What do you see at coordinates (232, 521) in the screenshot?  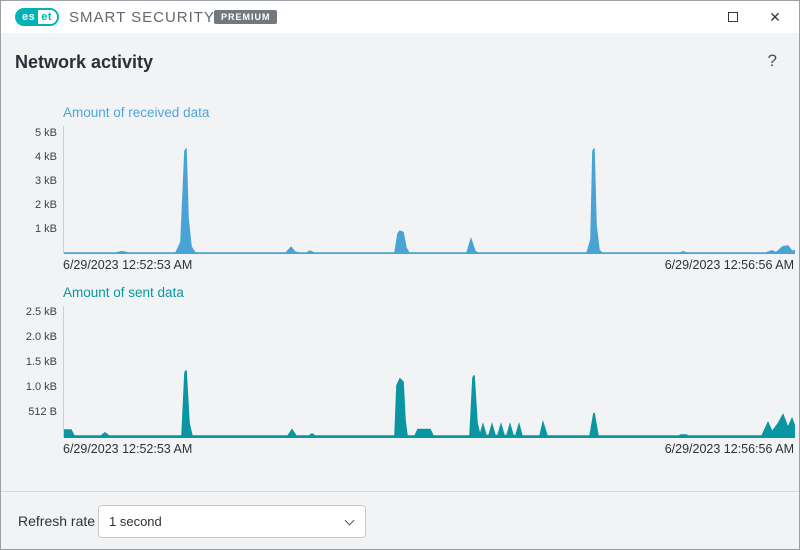 I see `refresh-rate-select: 1 second` at bounding box center [232, 521].